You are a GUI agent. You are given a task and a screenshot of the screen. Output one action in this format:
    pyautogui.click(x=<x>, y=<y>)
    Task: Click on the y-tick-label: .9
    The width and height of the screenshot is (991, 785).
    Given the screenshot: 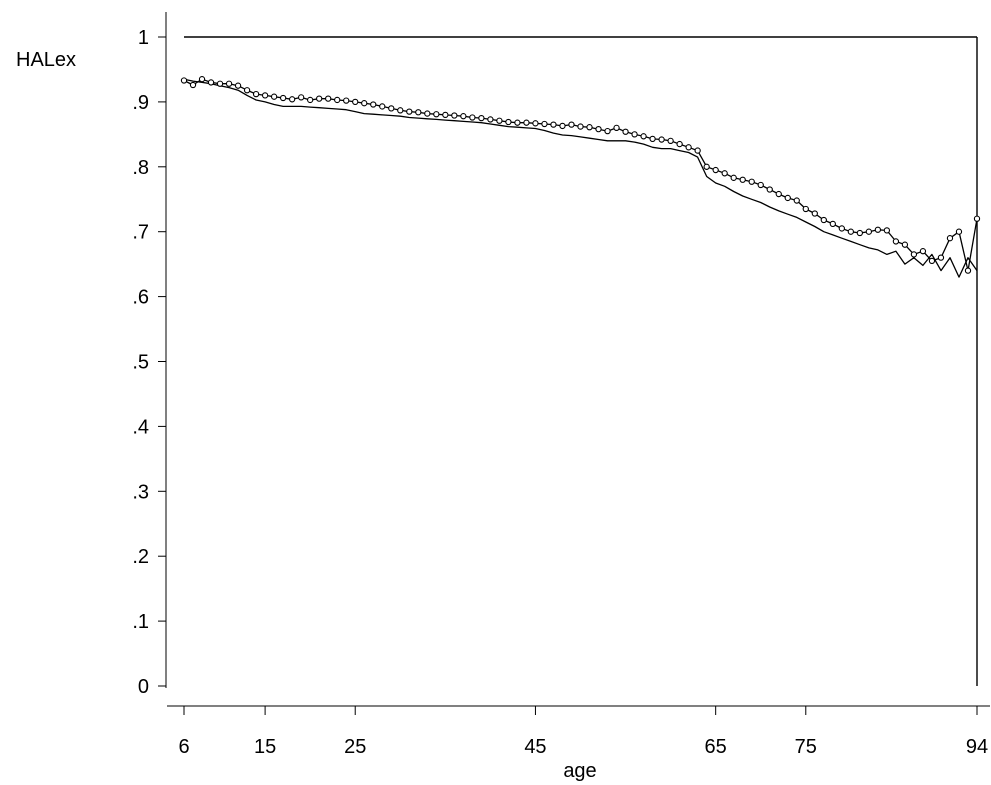 What is the action you would take?
    pyautogui.click(x=140, y=103)
    